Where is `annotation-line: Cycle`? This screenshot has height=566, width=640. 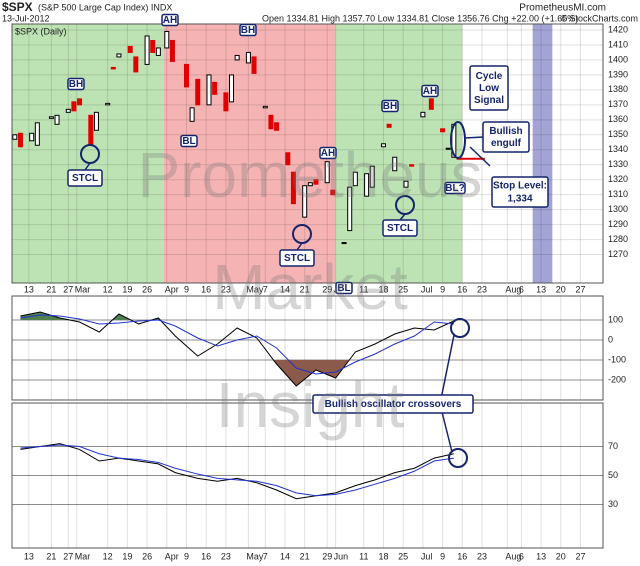 annotation-line: Cycle is located at coordinates (489, 76).